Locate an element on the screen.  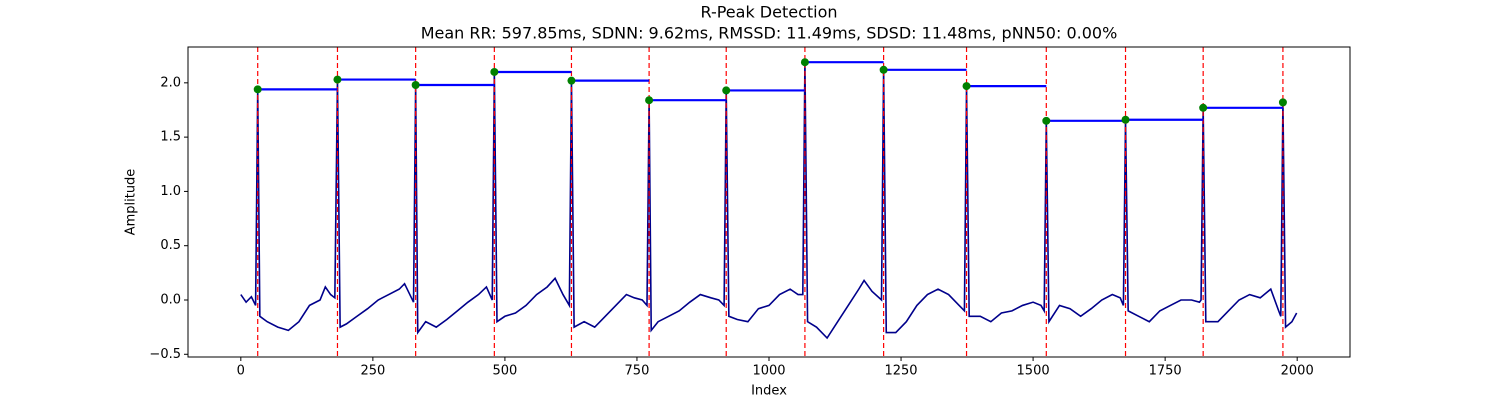
x-tick-label: 2000 is located at coordinates (1297, 371).